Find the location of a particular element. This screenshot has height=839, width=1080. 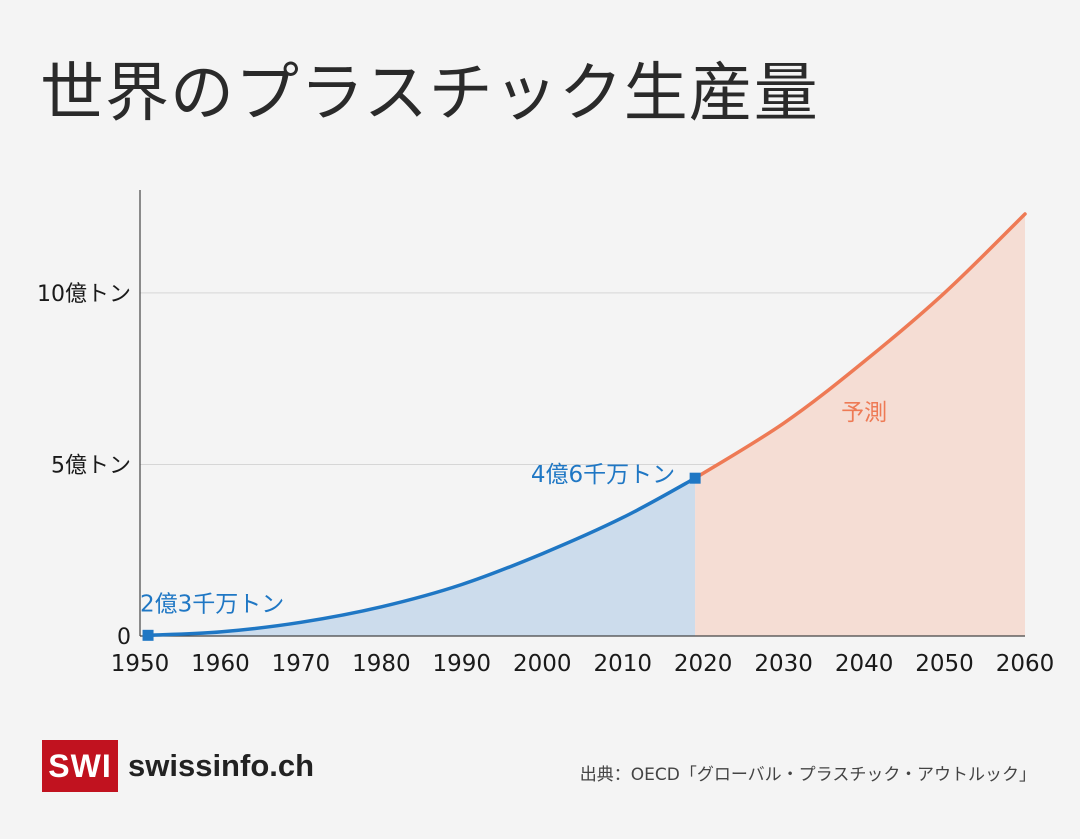

x-tick-label-2050: 2050 is located at coordinates (944, 664).